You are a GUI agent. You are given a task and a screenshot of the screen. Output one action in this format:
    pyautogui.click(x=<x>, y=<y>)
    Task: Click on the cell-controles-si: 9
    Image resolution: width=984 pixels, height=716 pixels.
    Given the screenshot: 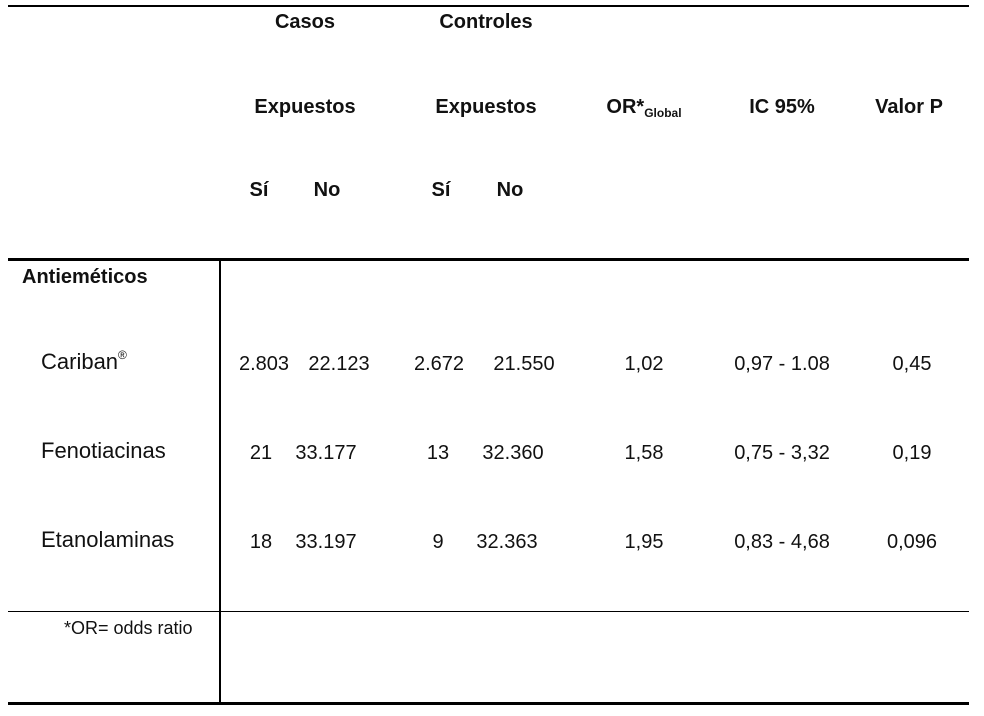 What is the action you would take?
    pyautogui.click(x=438, y=542)
    